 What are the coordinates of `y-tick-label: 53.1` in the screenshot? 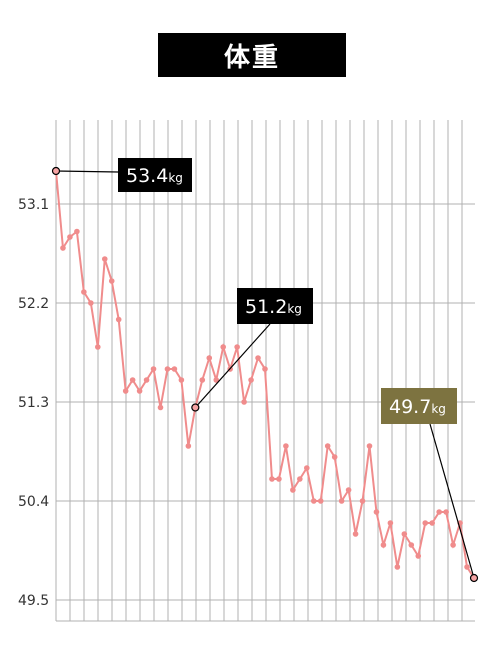 It's located at (33, 205).